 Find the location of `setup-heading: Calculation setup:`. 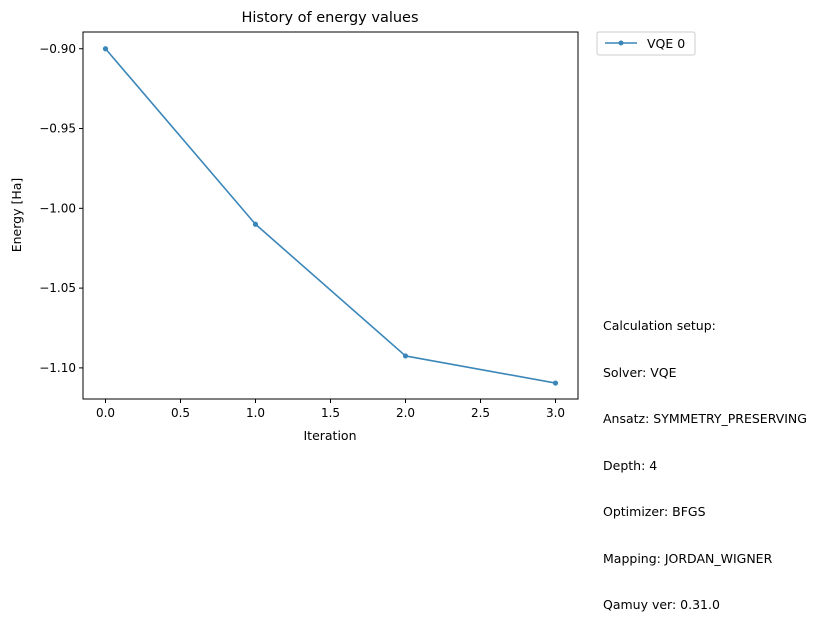

setup-heading: Calculation setup: is located at coordinates (659, 325).